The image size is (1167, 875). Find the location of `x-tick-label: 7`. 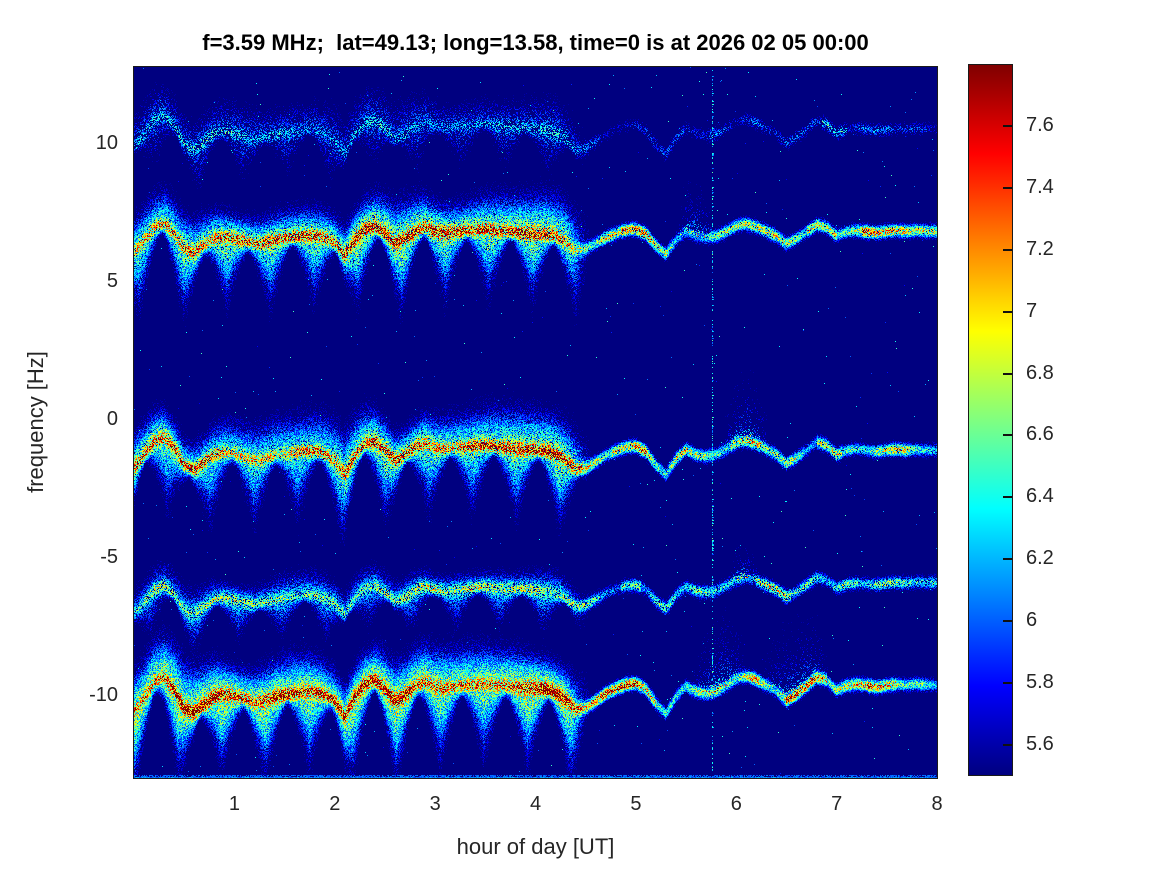

x-tick-label: 7 is located at coordinates (837, 804).